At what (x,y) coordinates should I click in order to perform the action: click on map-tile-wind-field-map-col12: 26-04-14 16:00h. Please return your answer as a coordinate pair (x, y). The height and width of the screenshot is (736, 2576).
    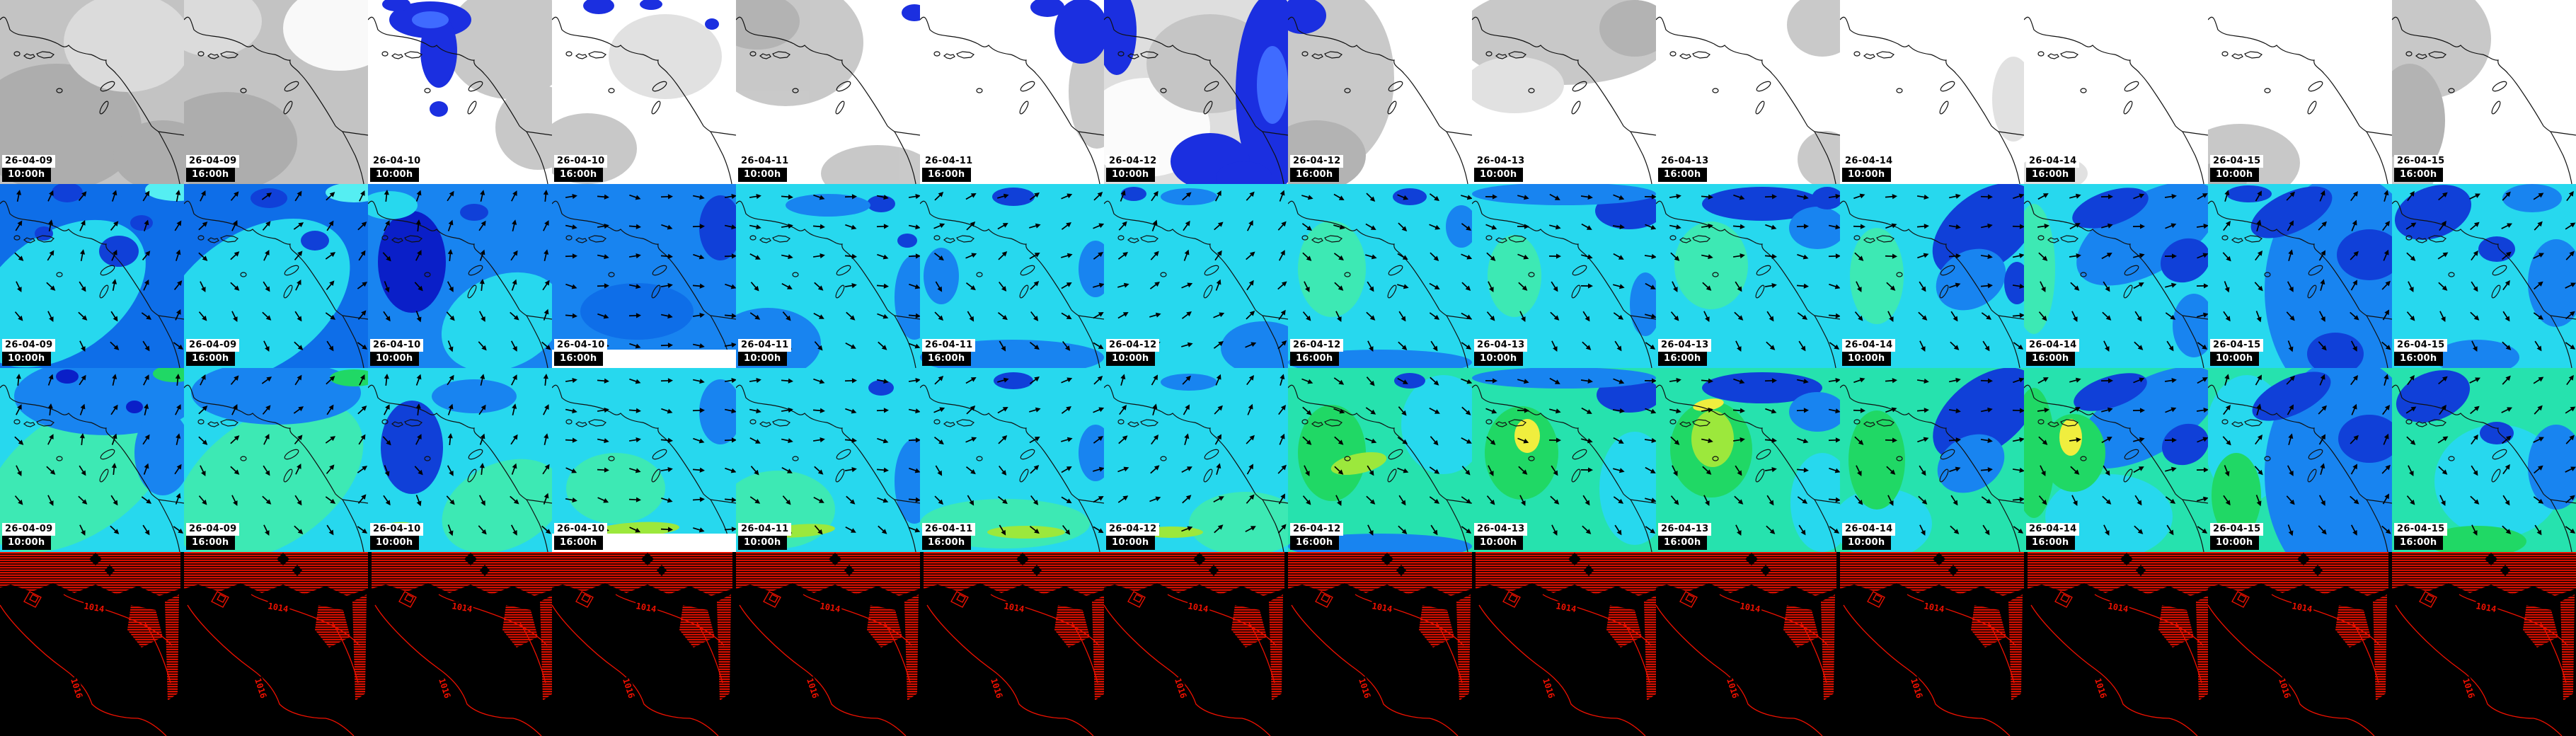
    Looking at the image, I should click on (2116, 276).